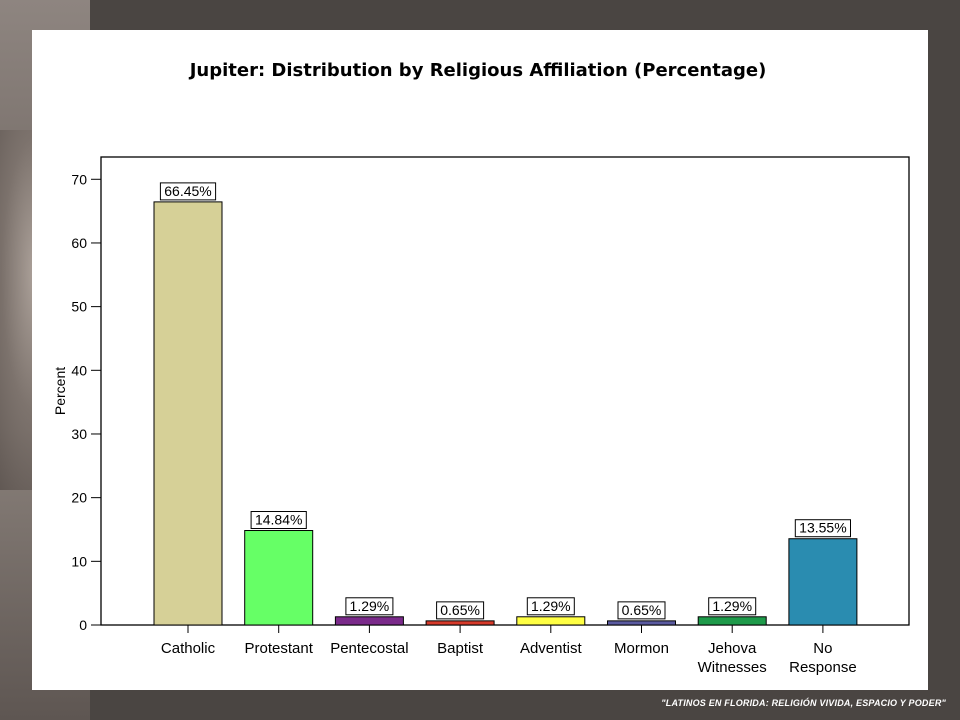 This screenshot has width=960, height=720. Describe the element at coordinates (551, 648) in the screenshot. I see `x-tick-label: Adventist` at that location.